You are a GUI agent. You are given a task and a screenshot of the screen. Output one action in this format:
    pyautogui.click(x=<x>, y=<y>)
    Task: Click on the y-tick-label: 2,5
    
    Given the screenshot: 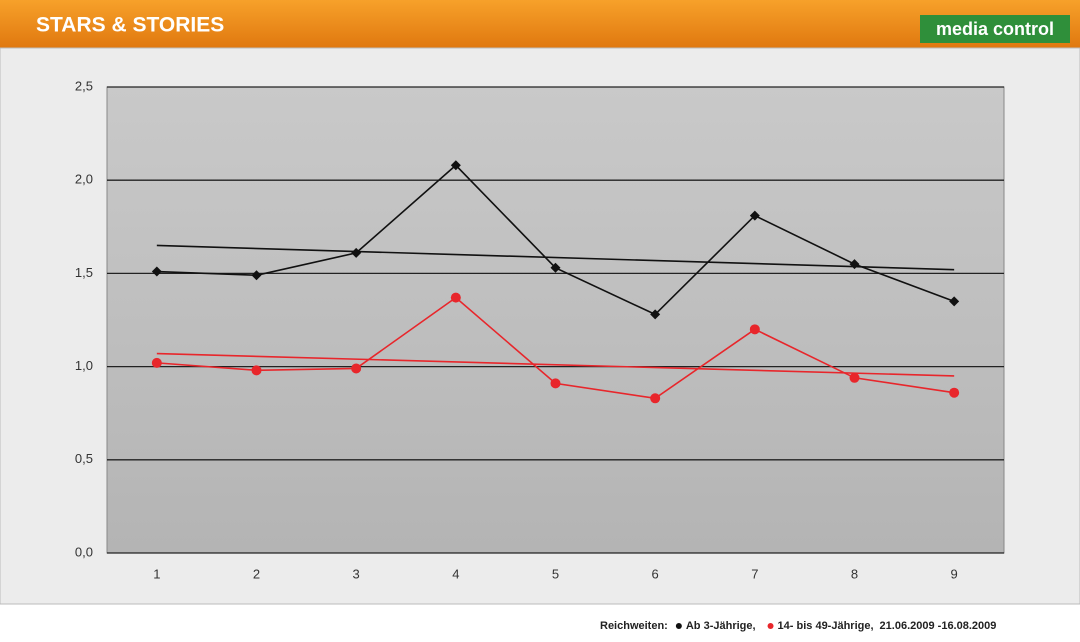 What is the action you would take?
    pyautogui.click(x=84, y=85)
    